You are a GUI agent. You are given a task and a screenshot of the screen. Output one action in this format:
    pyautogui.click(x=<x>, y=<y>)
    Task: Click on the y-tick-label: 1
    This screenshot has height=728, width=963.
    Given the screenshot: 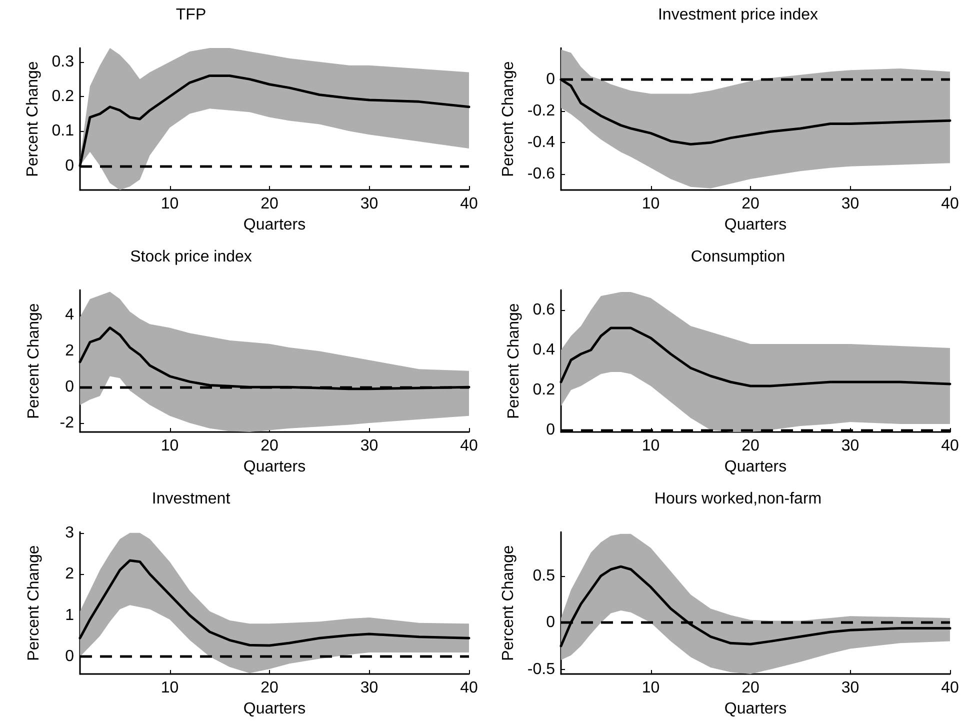 What is the action you would take?
    pyautogui.click(x=69, y=615)
    